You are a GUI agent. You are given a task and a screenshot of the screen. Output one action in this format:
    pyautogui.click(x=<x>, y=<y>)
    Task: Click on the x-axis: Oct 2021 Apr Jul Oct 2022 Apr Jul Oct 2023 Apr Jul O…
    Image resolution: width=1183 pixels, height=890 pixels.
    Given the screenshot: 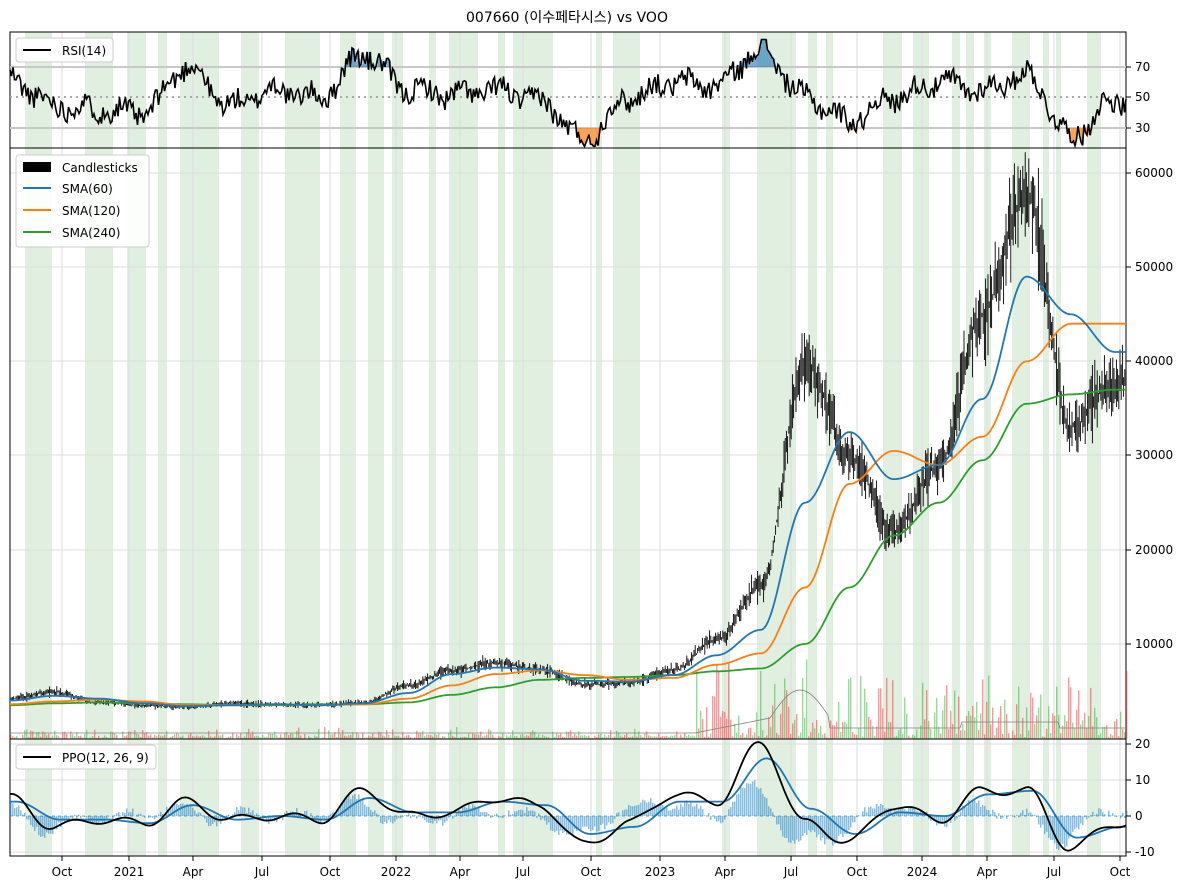 What is the action you would take?
    pyautogui.click(x=591, y=867)
    